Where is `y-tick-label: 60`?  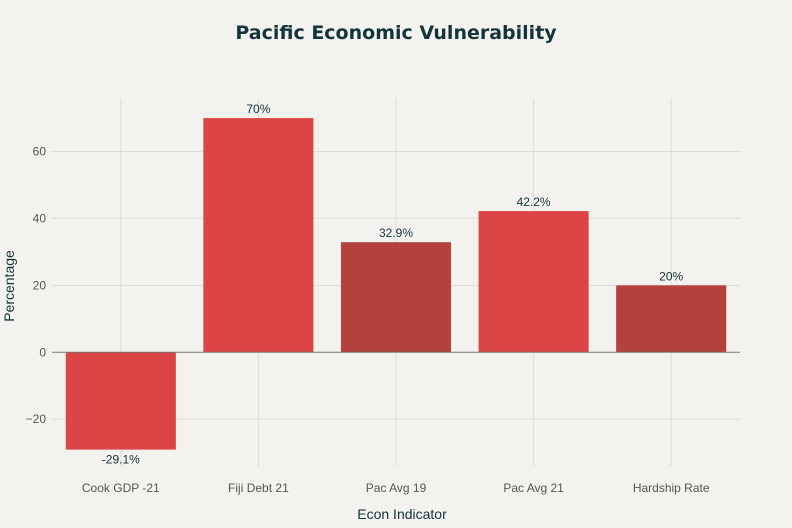
y-tick-label: 60 is located at coordinates (40, 152).